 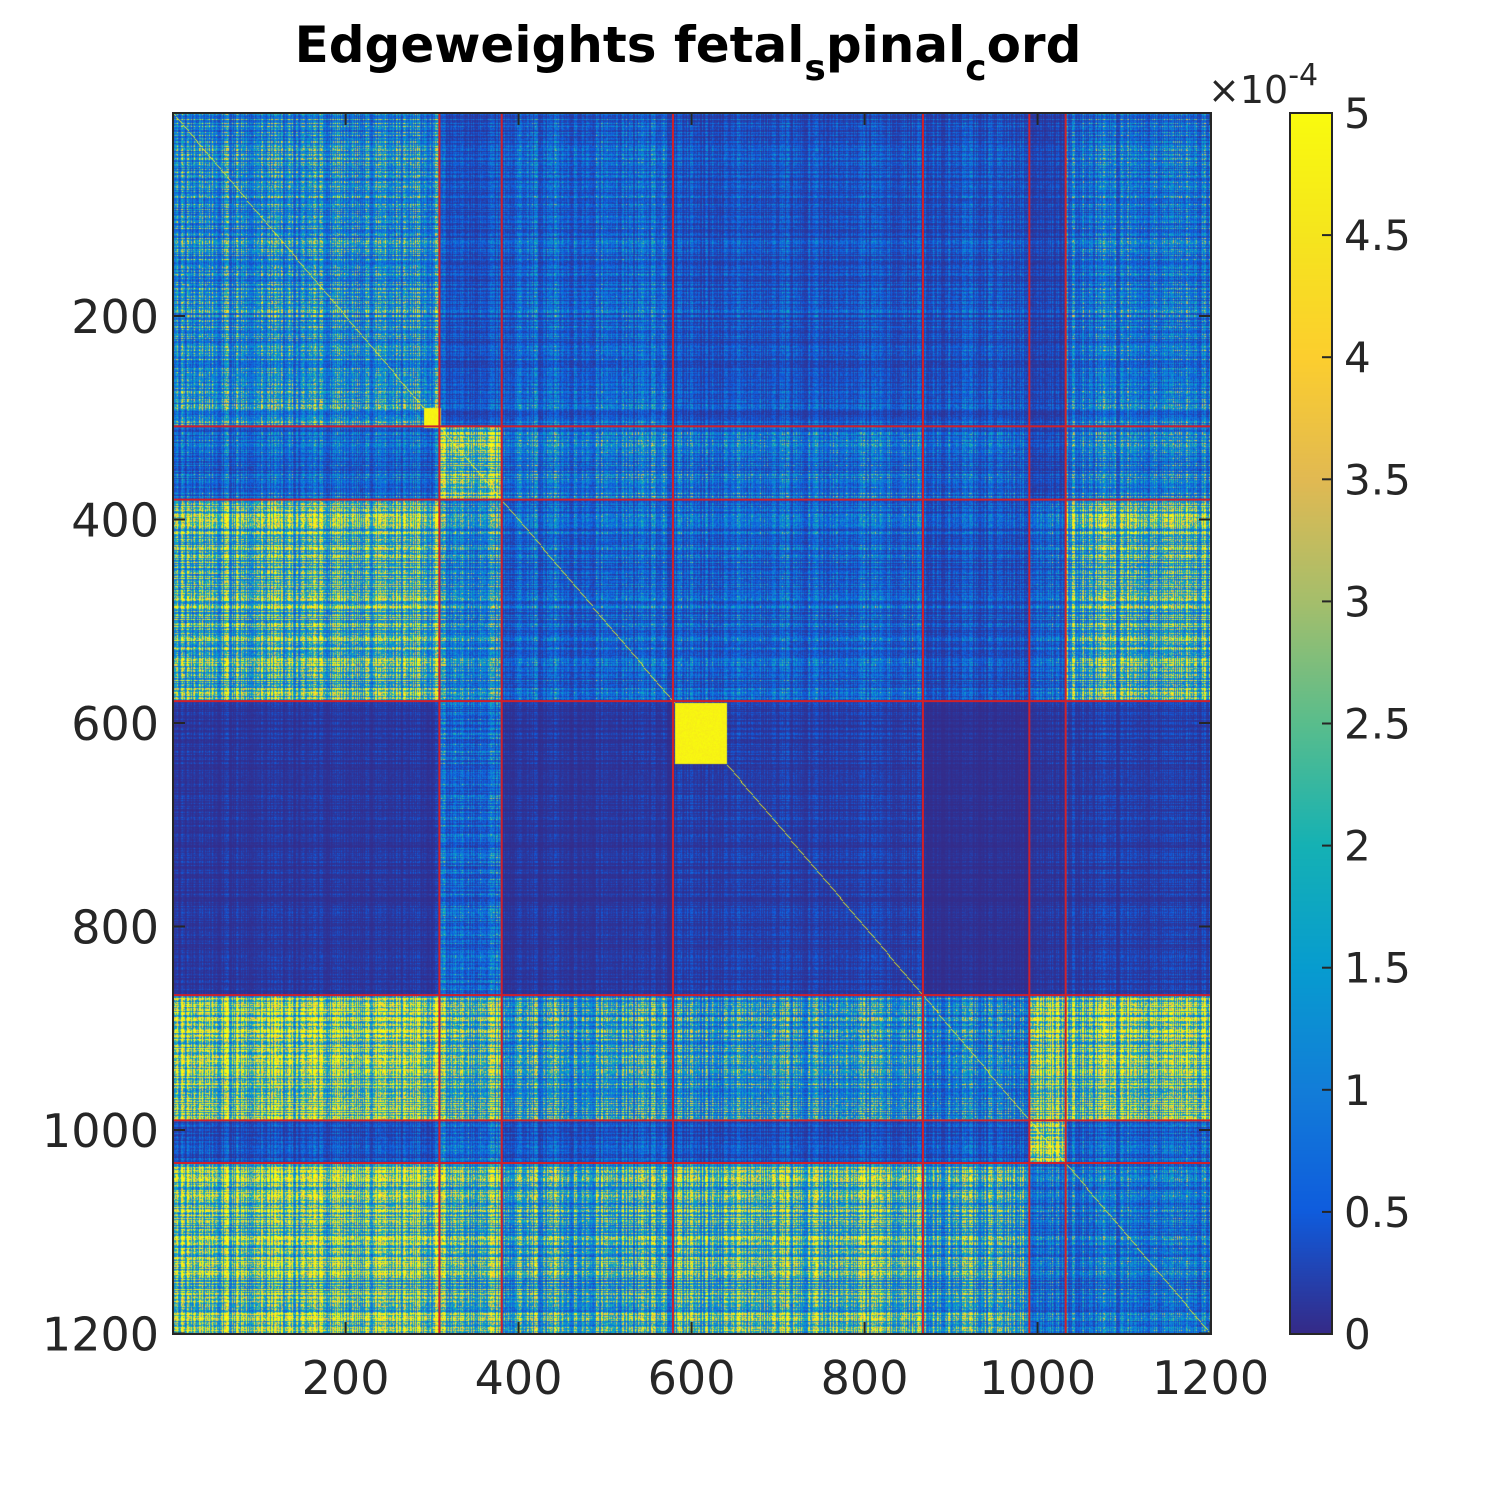 What do you see at coordinates (1357, 1090) in the screenshot?
I see `colorbar-tick-label-2: 1` at bounding box center [1357, 1090].